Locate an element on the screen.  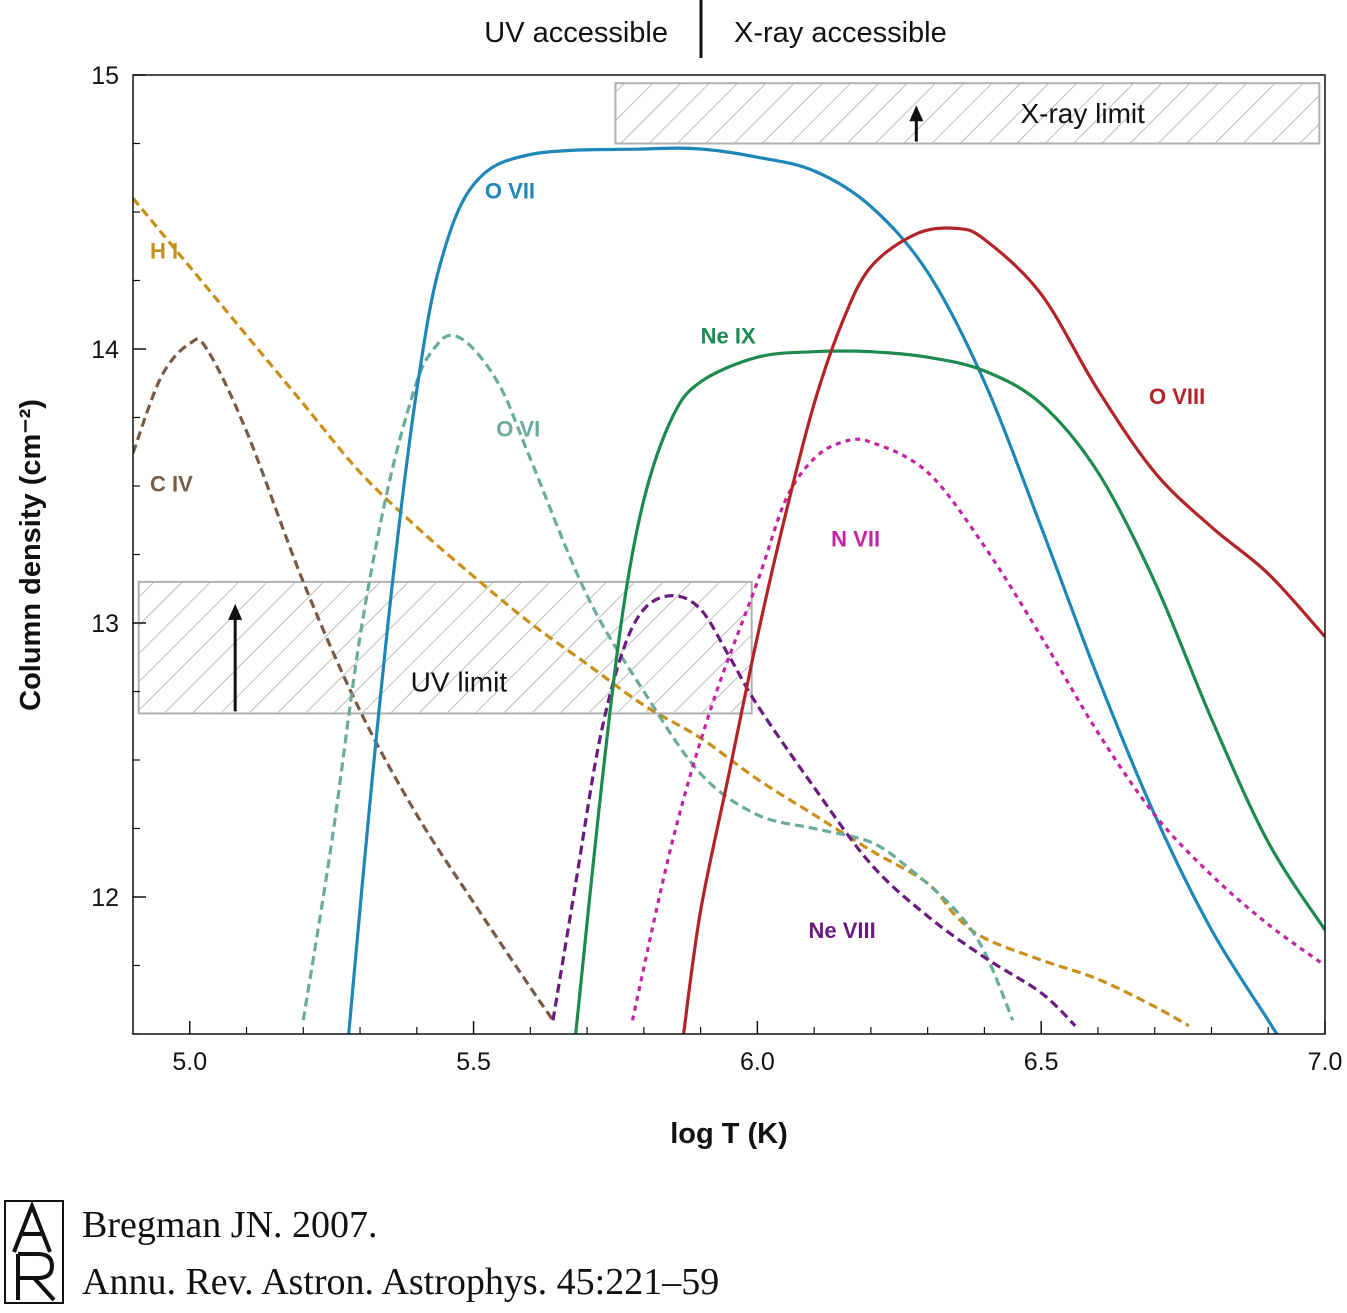
series-label-ne-ix: Ne IX is located at coordinates (728, 336).